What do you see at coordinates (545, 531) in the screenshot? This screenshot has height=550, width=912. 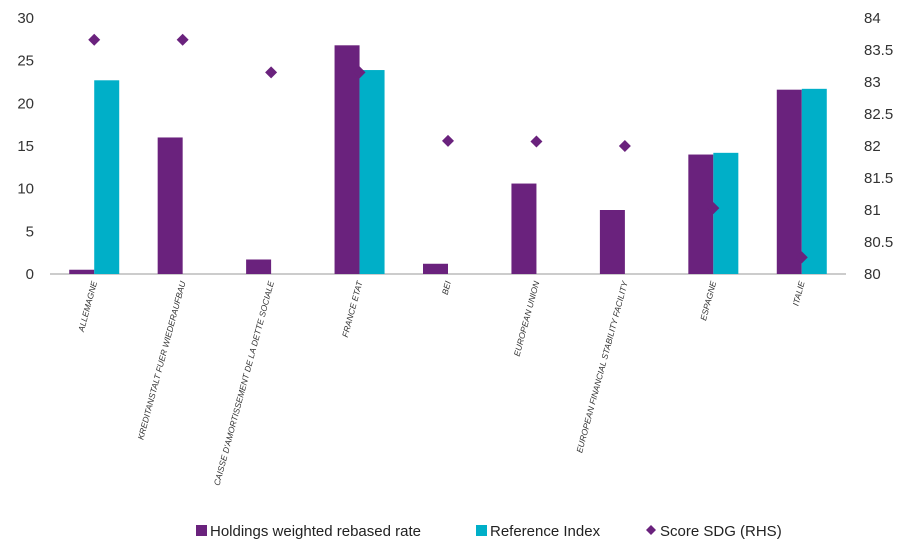 I see `legend-label: Reference Index` at bounding box center [545, 531].